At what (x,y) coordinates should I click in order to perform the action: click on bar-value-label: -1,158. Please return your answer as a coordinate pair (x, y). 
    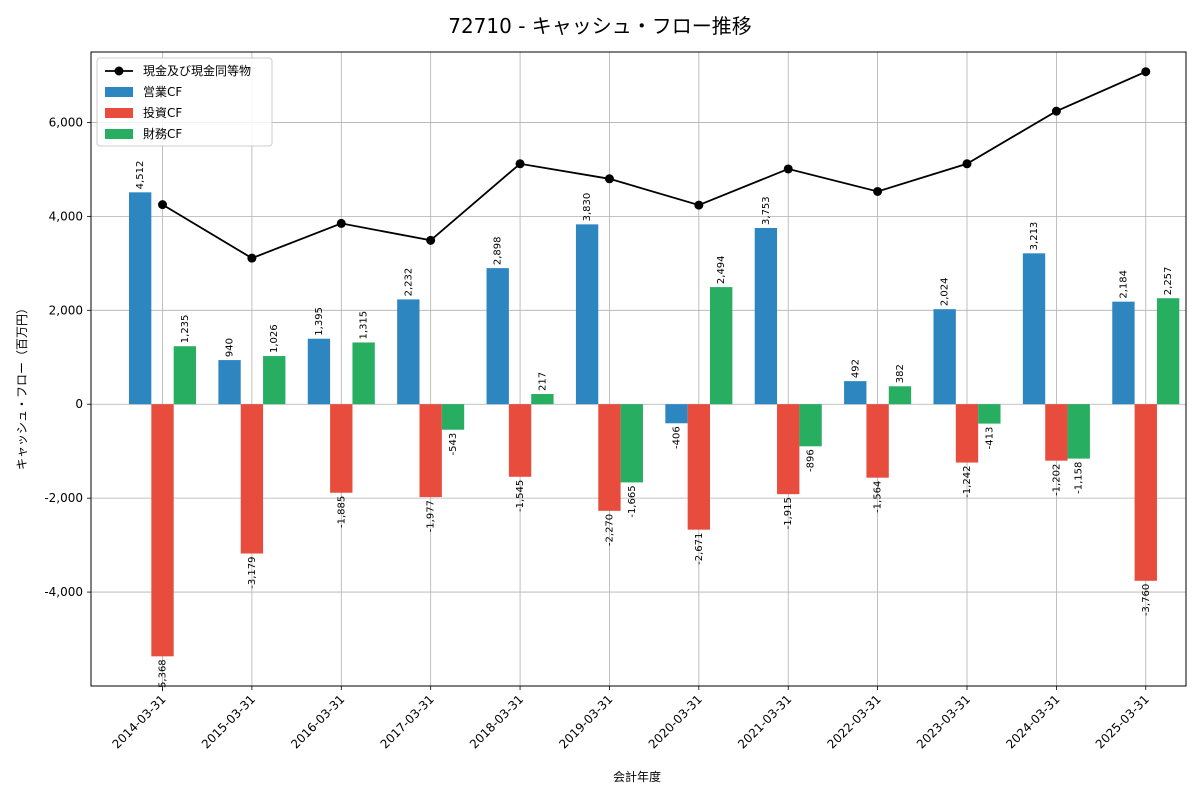
    Looking at the image, I should click on (1079, 478).